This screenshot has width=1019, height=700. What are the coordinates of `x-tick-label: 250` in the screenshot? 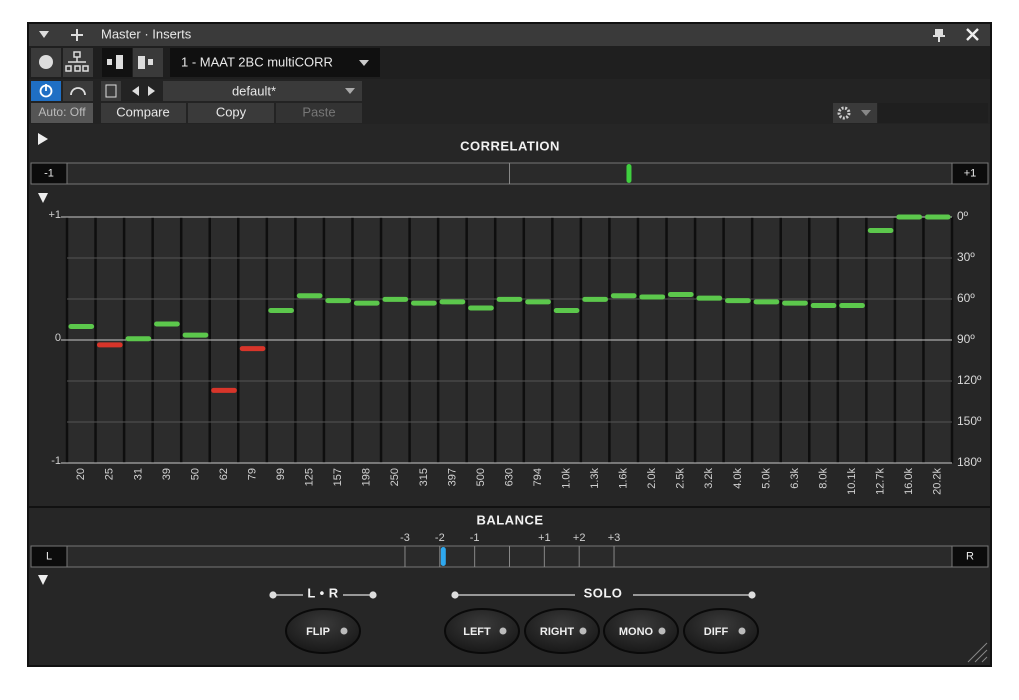 It's located at (395, 477).